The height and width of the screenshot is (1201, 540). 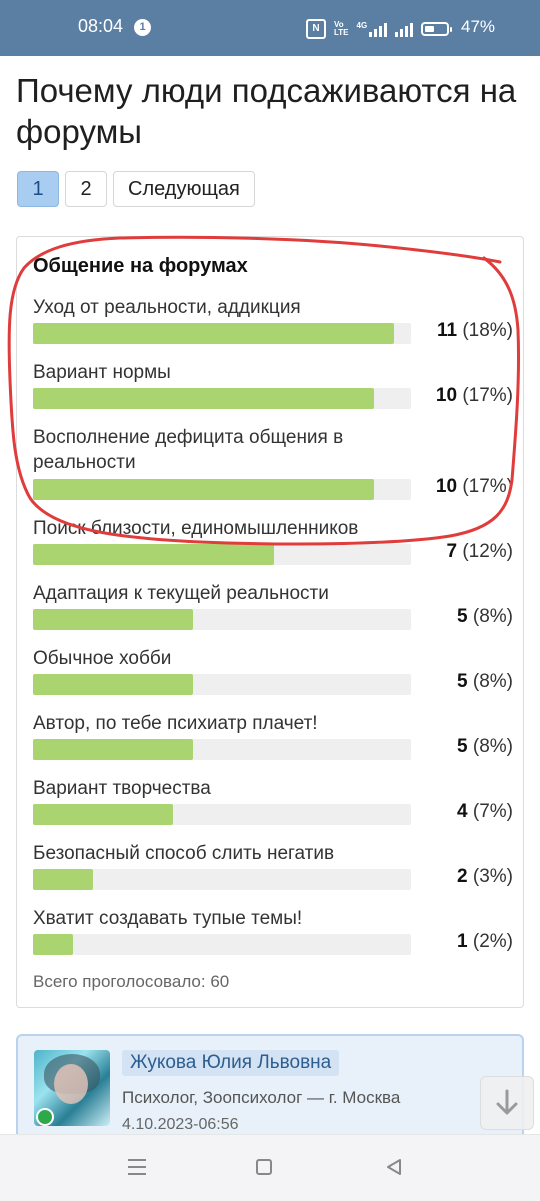 What do you see at coordinates (264, 1167) in the screenshot?
I see `home-icon` at bounding box center [264, 1167].